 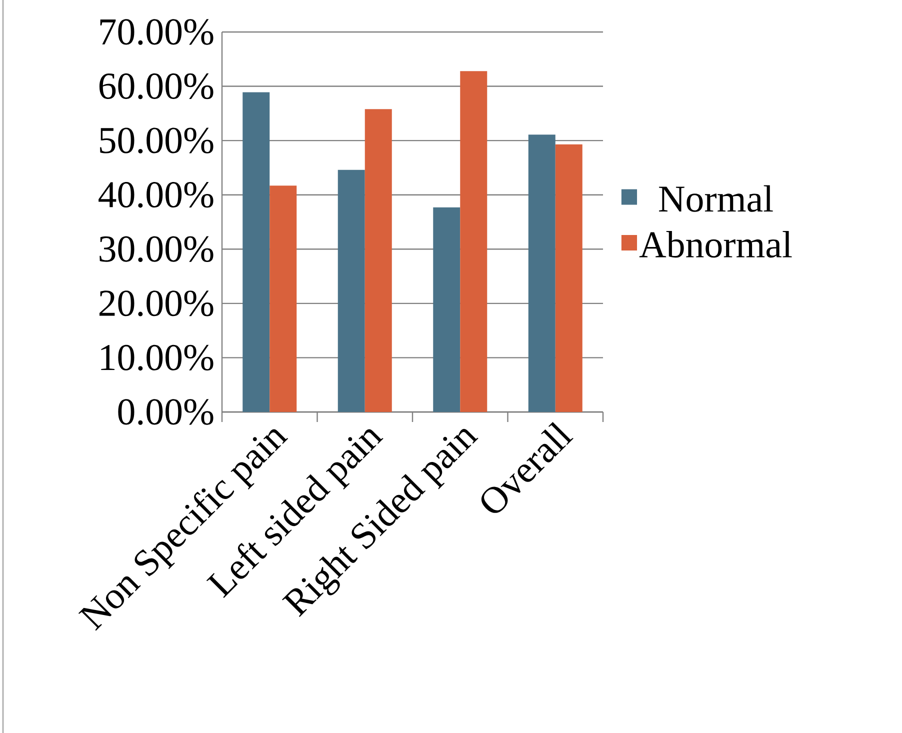 What do you see at coordinates (156, 86) in the screenshot?
I see `y-tick-label: 60.00%` at bounding box center [156, 86].